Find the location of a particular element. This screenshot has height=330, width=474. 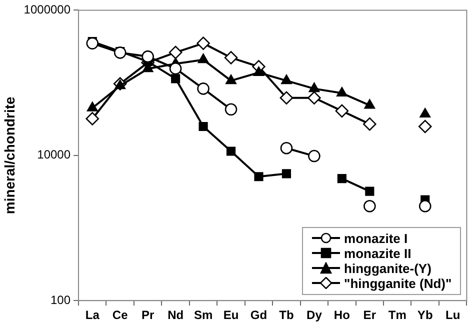

x-tick-label: Ce is located at coordinates (120, 315).